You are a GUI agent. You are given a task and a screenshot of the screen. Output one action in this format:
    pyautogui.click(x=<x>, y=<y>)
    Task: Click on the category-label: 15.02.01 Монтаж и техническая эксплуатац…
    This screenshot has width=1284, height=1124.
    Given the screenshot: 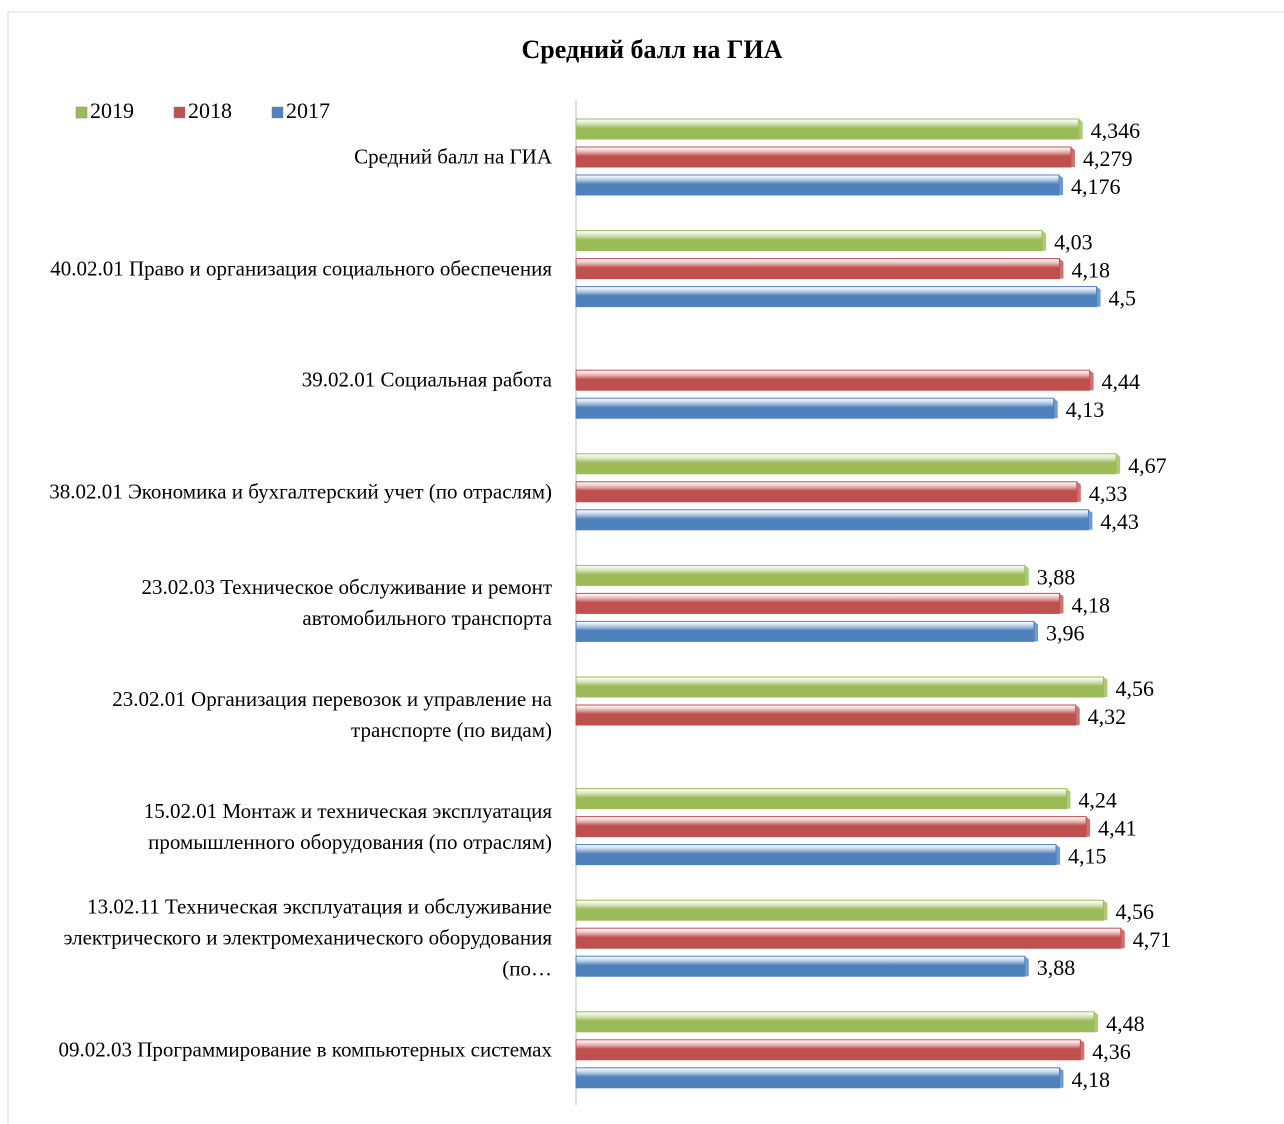 What is the action you would take?
    pyautogui.click(x=347, y=826)
    